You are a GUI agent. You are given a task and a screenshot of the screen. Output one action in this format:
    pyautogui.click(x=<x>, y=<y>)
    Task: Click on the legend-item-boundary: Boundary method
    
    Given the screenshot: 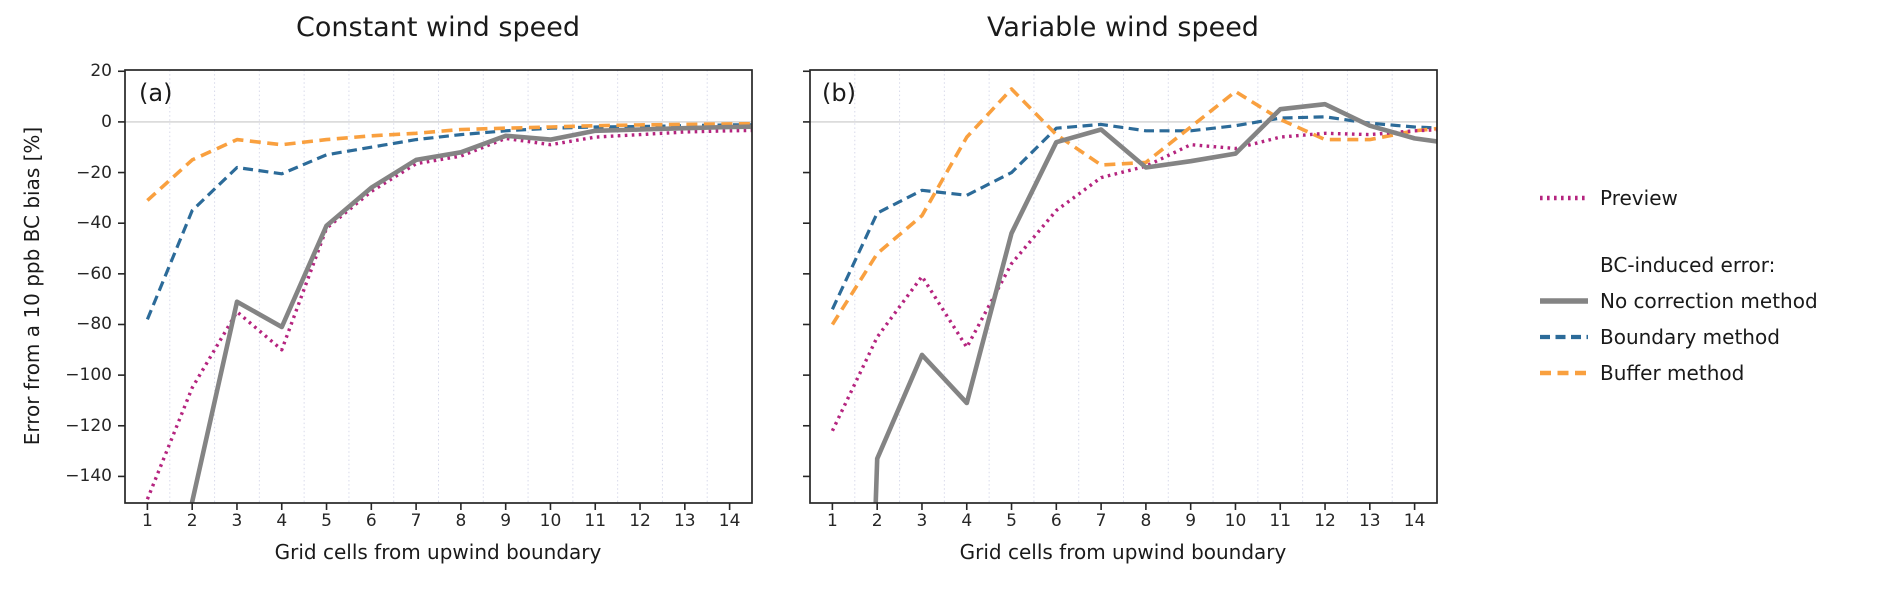 What is the action you would take?
    pyautogui.click(x=1660, y=337)
    